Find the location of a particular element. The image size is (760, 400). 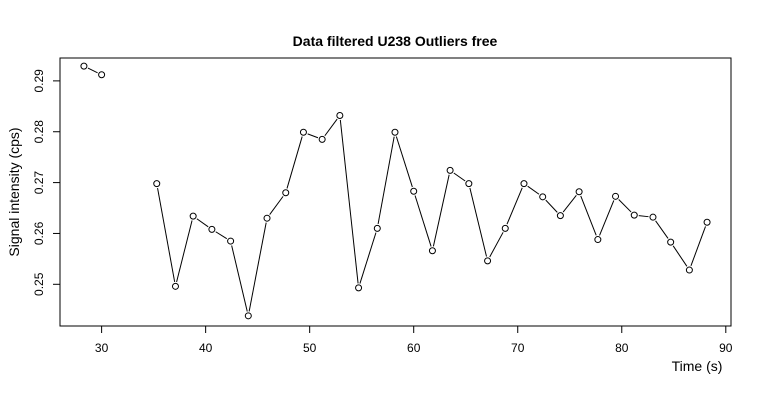

chart-title: Data filtered U238 Outliers free is located at coordinates (395, 41).